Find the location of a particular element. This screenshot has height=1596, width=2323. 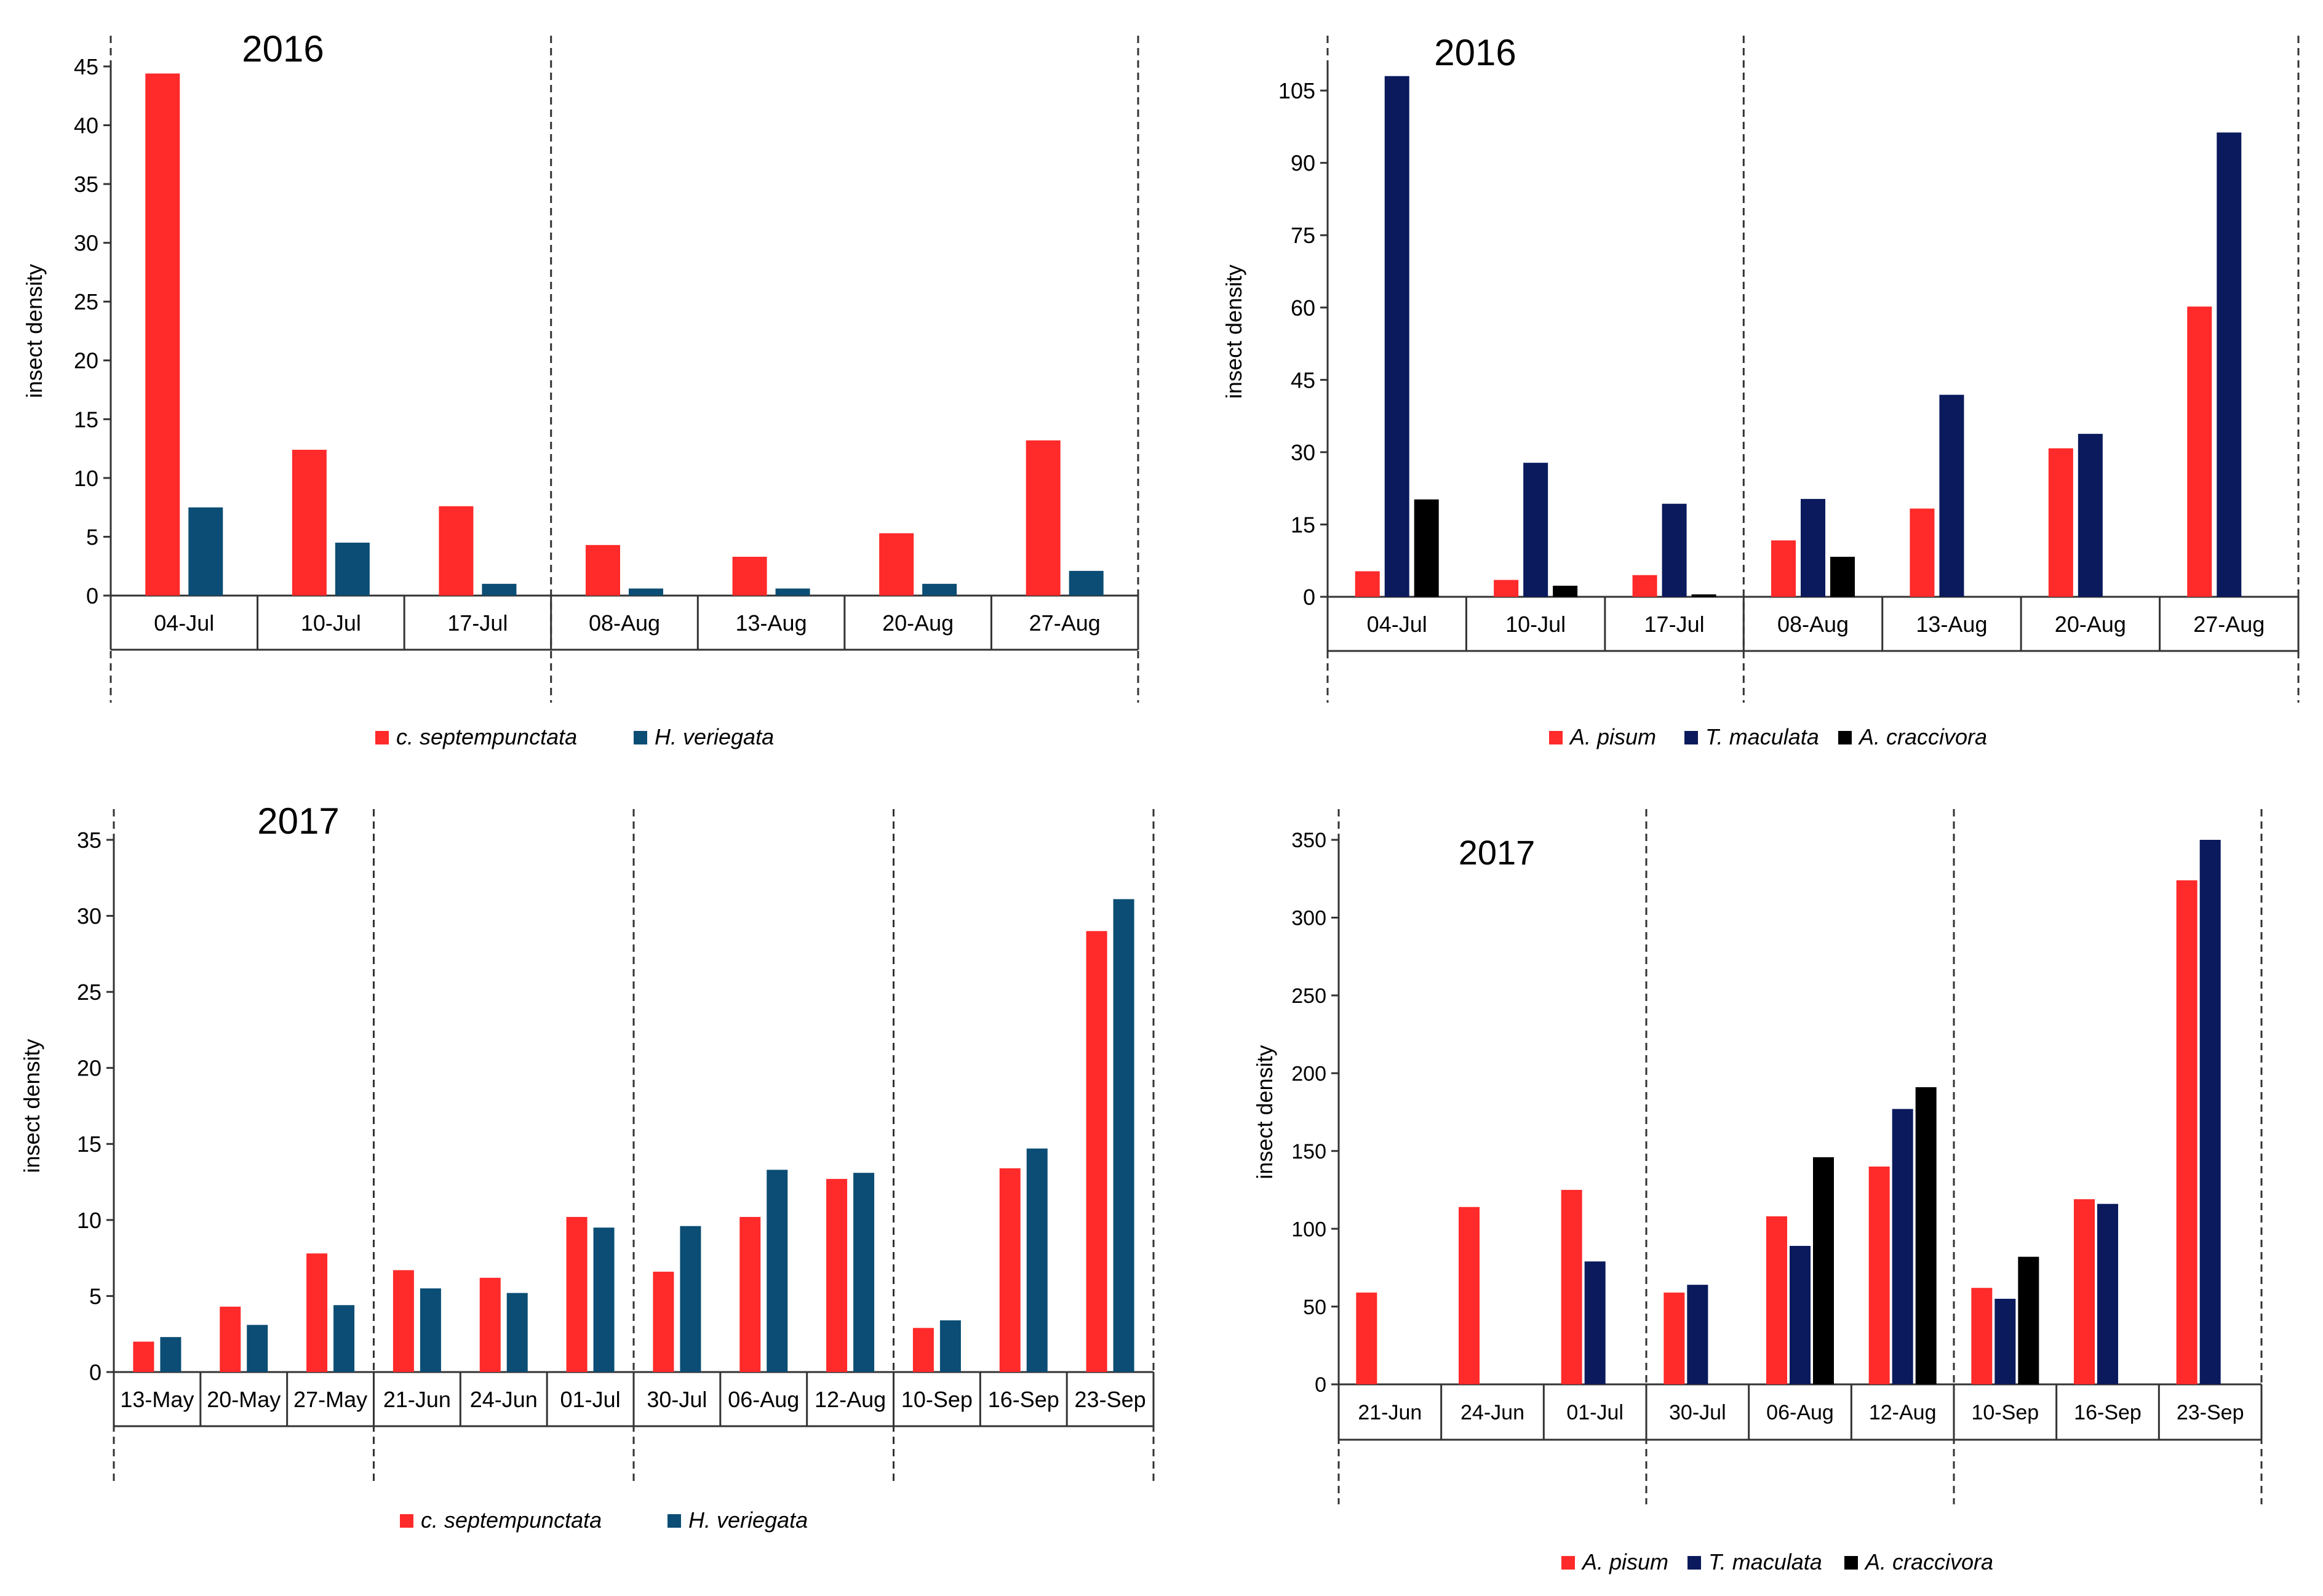

bar-t-maculata-12-aug is located at coordinates (1902, 1246).